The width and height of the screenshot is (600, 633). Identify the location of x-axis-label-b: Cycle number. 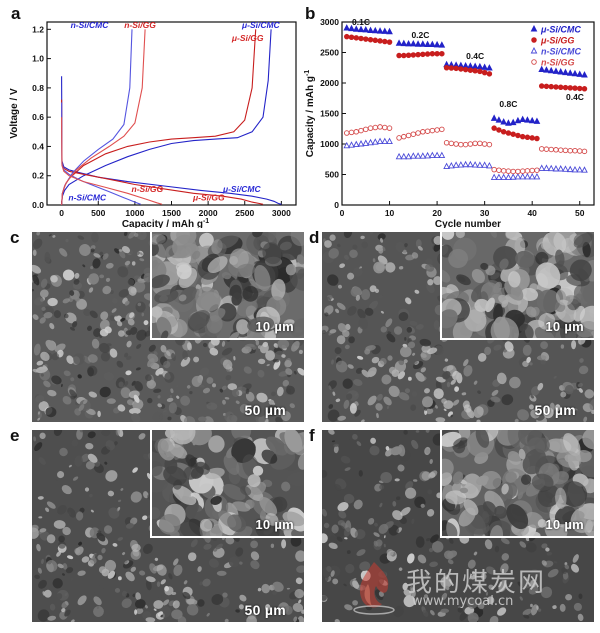
(468, 223).